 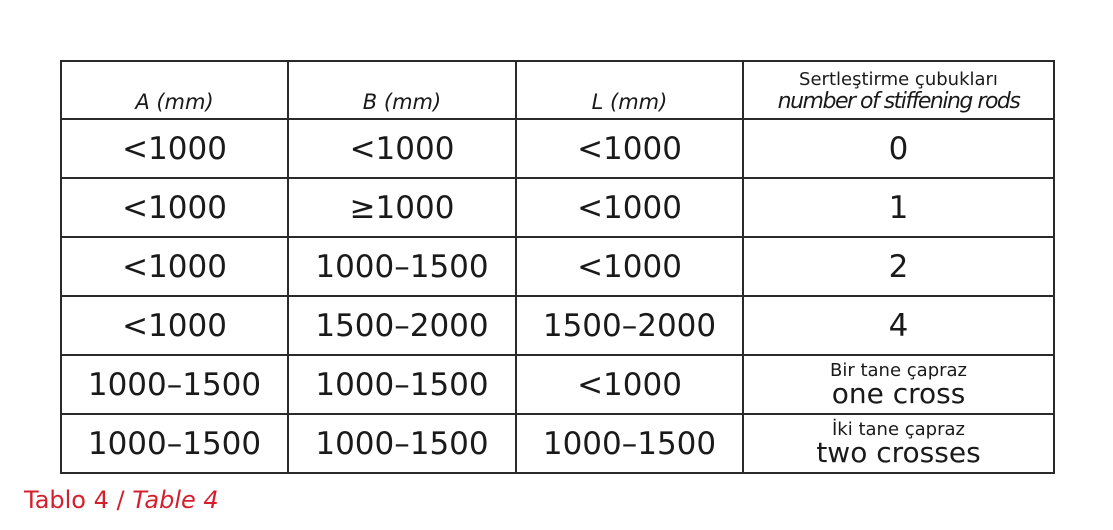 What do you see at coordinates (898, 370) in the screenshot?
I see `cell-tr: Bir tane çapraz` at bounding box center [898, 370].